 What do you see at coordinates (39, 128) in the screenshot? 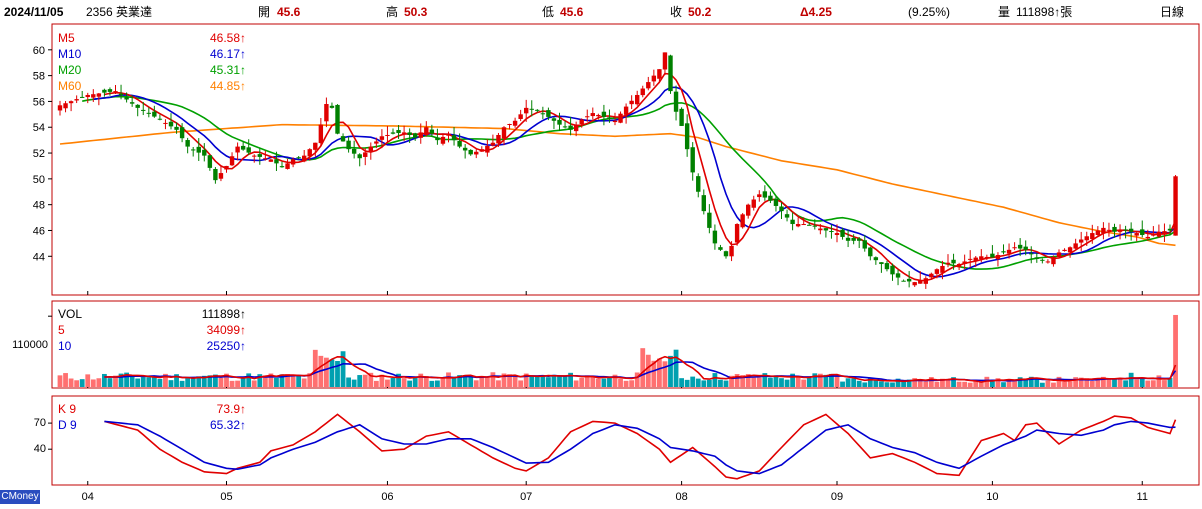
I see `price-y-tick-label: 54` at bounding box center [39, 128].